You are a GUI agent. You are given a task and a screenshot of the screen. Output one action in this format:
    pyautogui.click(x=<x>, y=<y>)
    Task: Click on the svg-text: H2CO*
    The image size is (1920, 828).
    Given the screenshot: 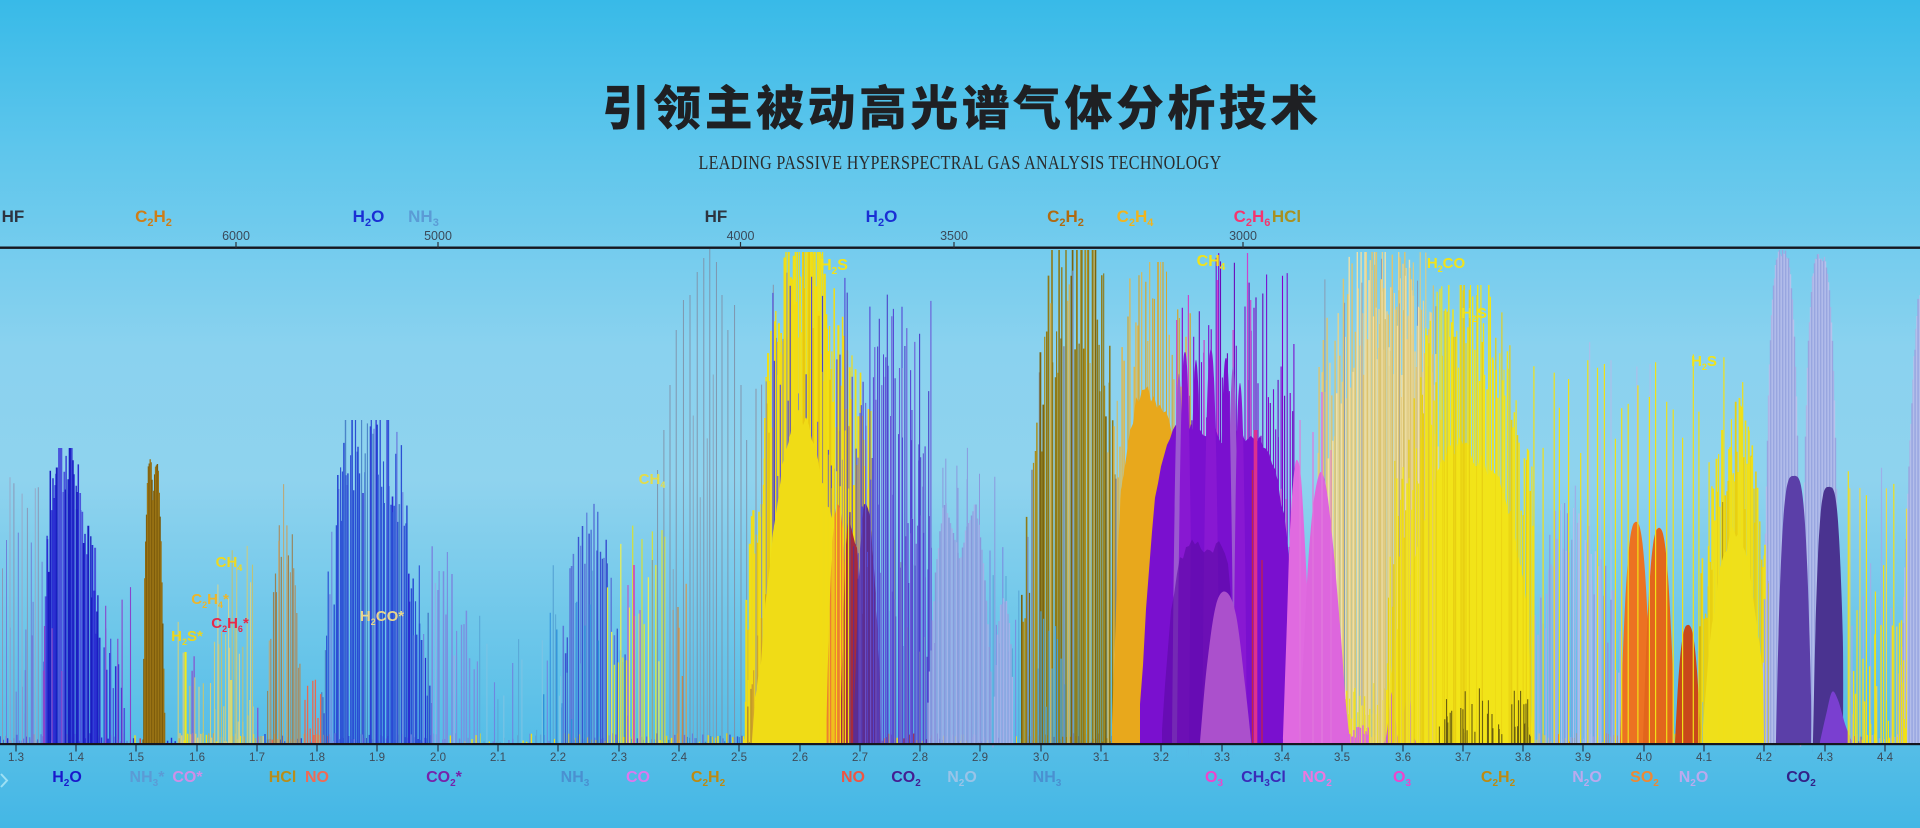 What is the action you would take?
    pyautogui.click(x=382, y=617)
    